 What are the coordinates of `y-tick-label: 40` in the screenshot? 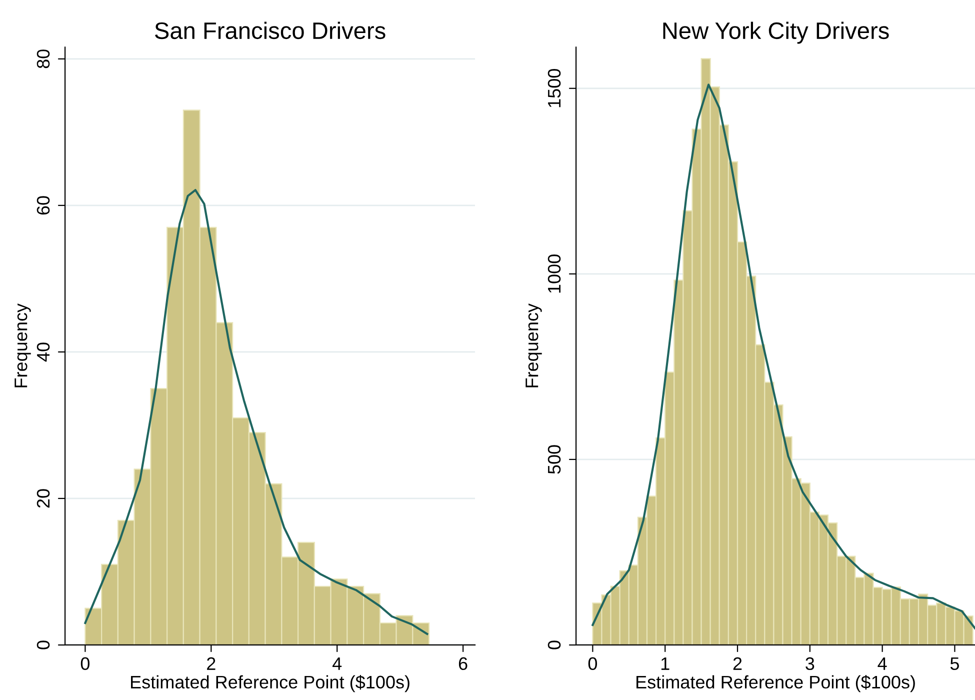 It's located at (43, 352).